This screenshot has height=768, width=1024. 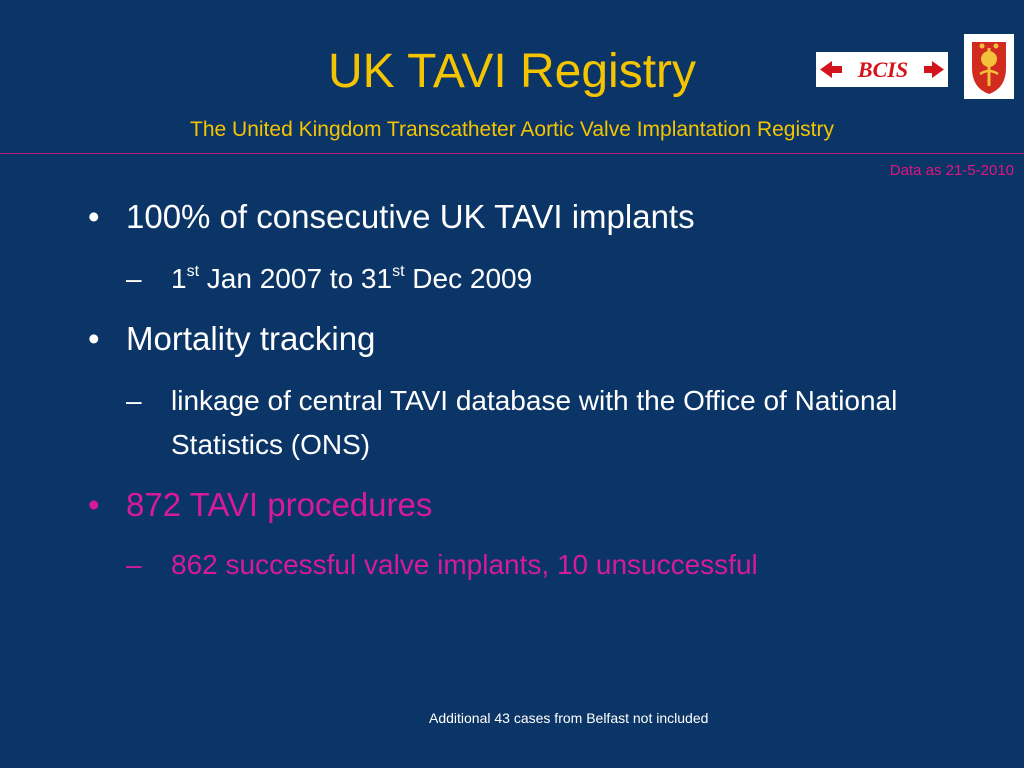 What do you see at coordinates (951, 170) in the screenshot?
I see `date-note: Data as 21-5-2010` at bounding box center [951, 170].